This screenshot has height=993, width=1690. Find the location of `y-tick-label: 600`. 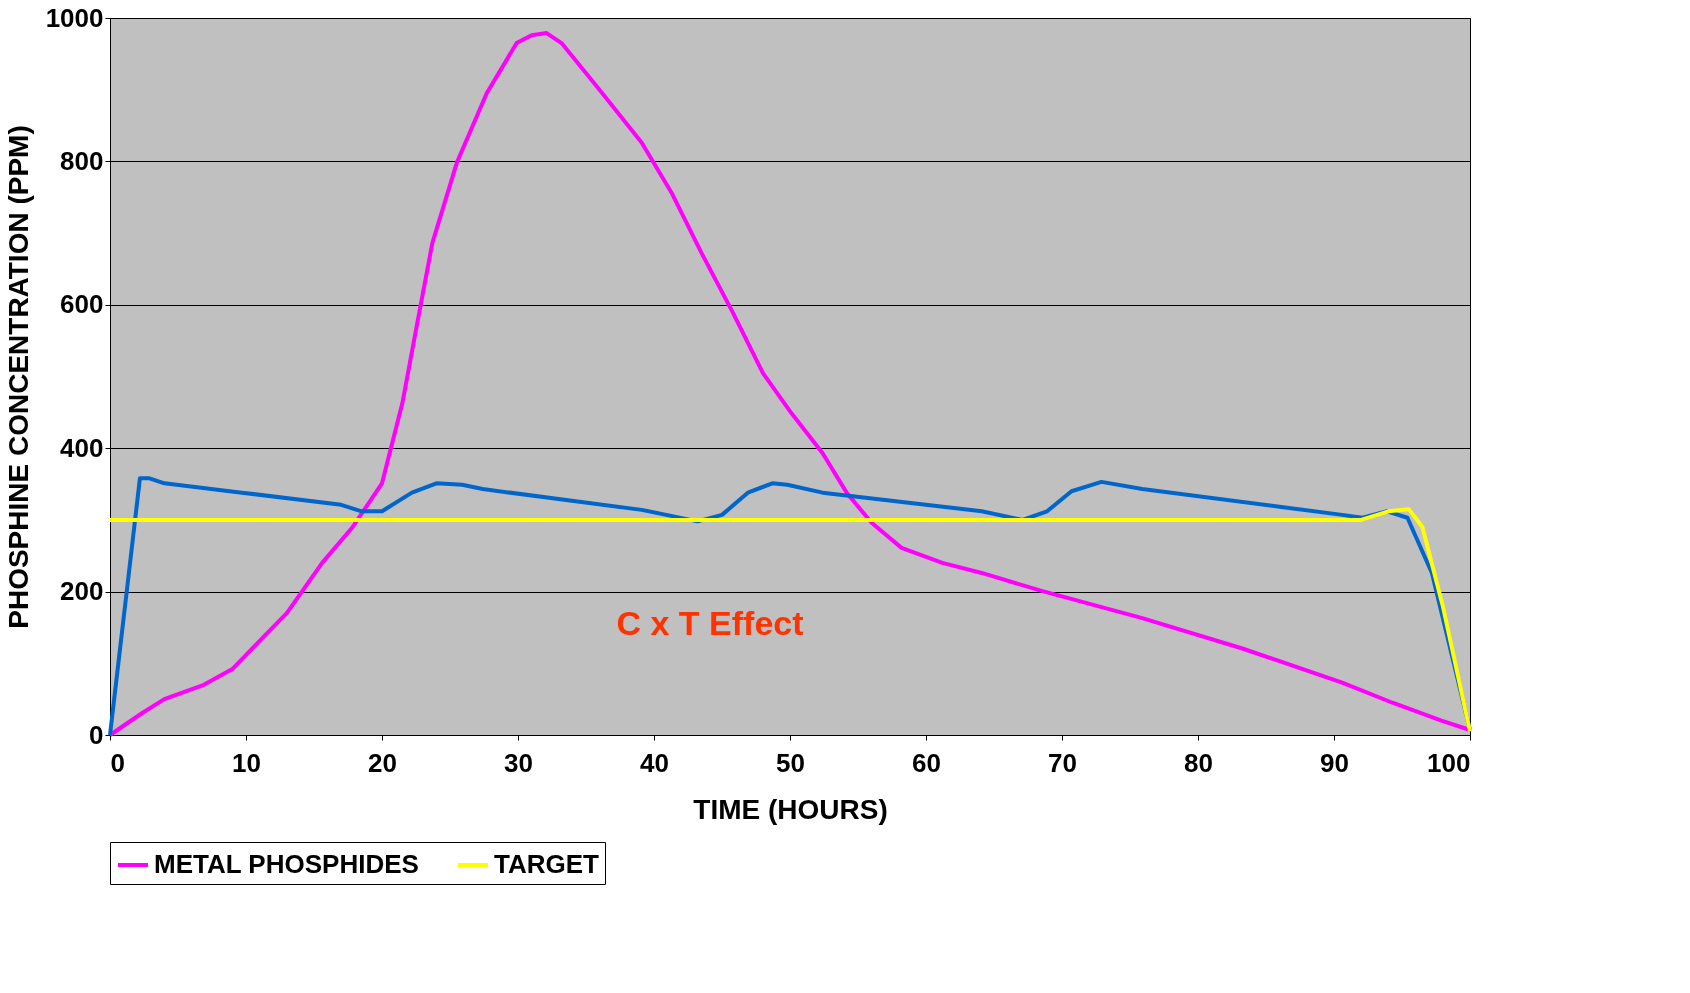

y-tick-label: 600 is located at coordinates (82, 304).